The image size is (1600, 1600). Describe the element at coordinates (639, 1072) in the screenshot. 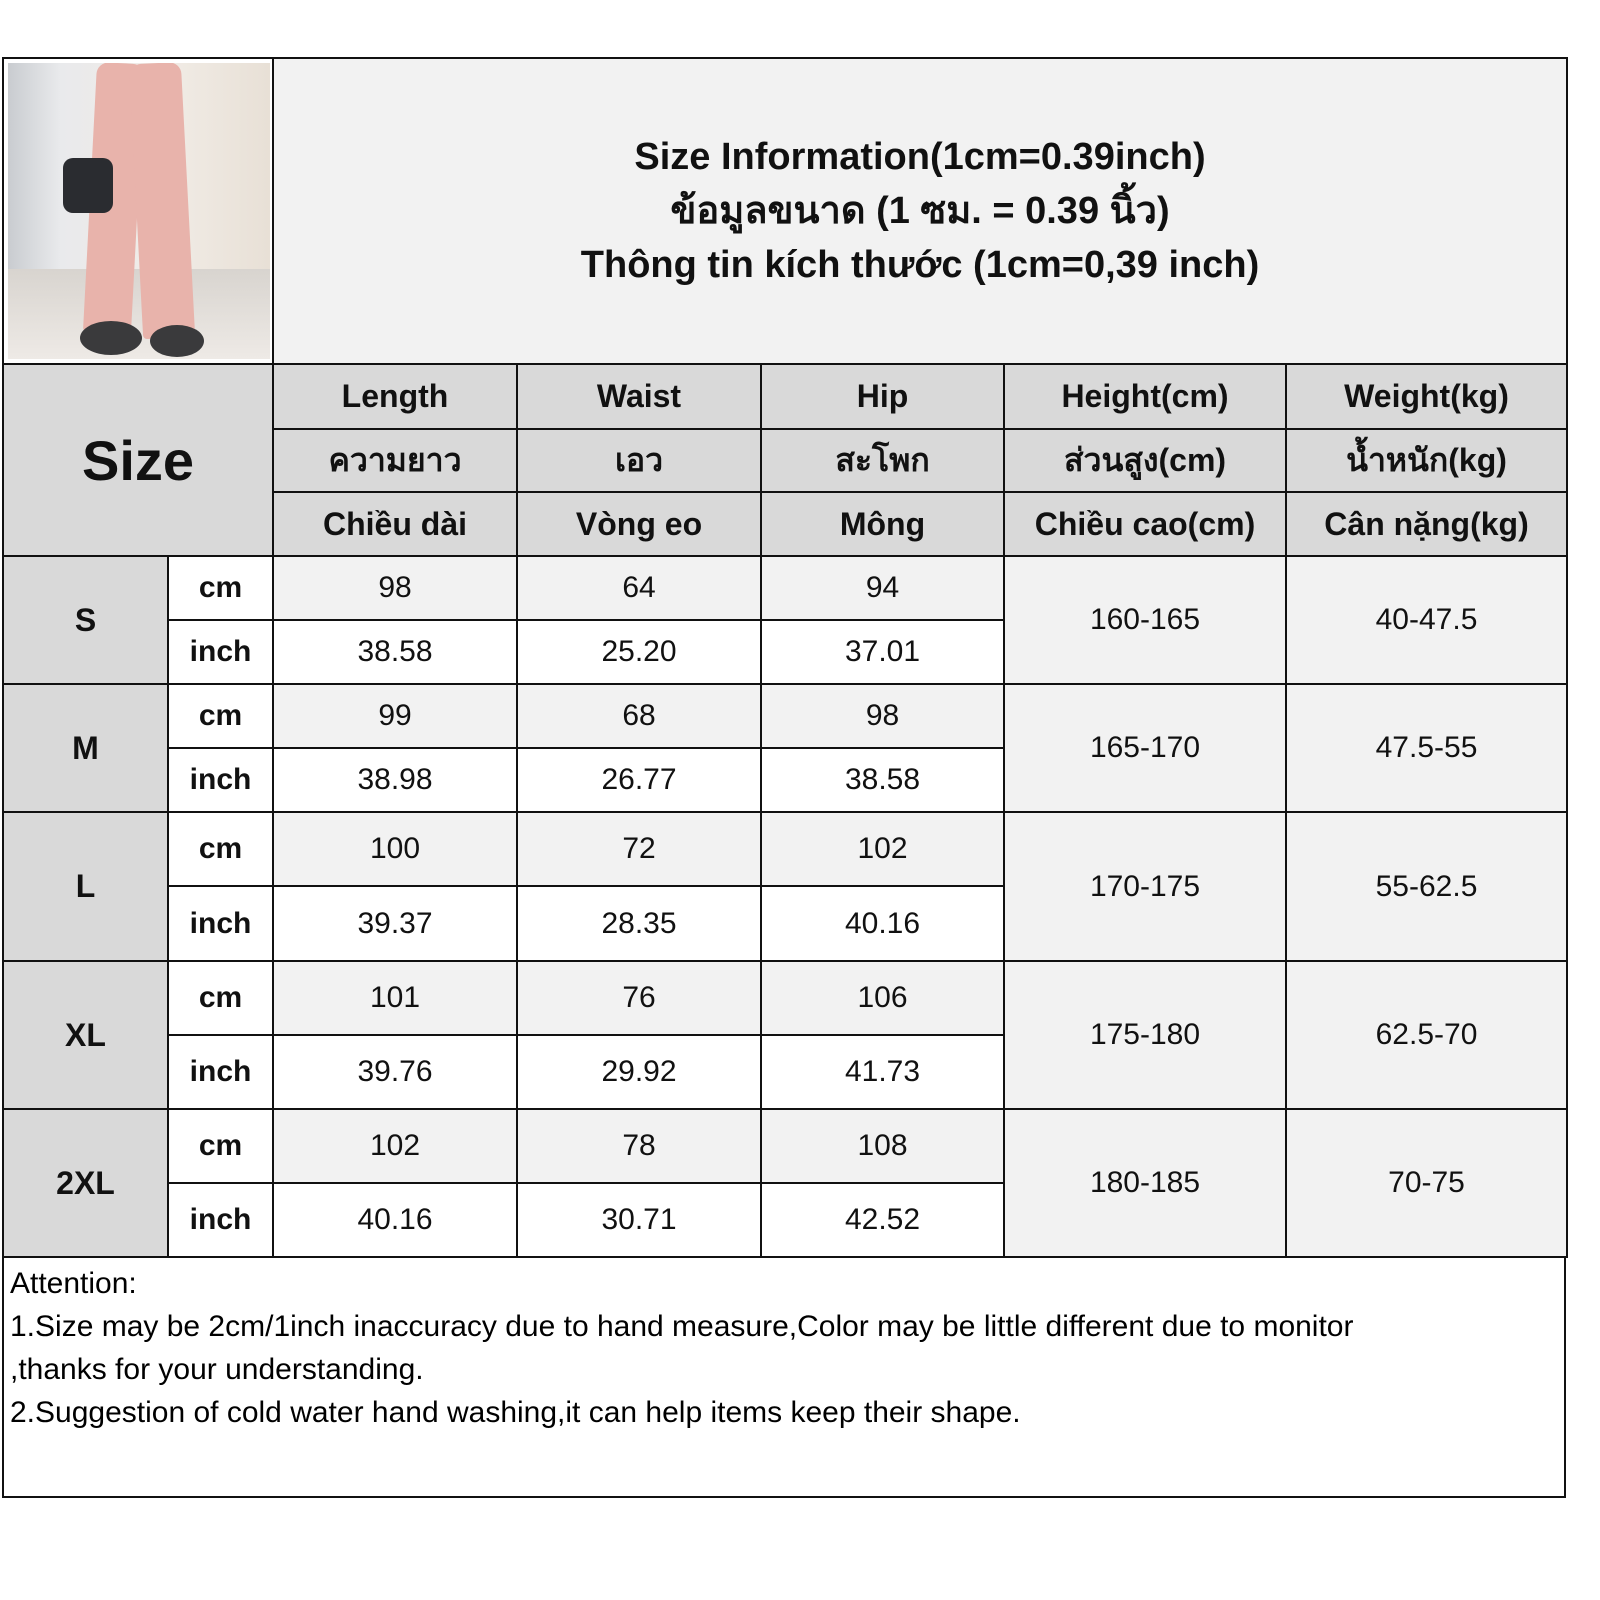

I see `inch-value: 29.92` at that location.